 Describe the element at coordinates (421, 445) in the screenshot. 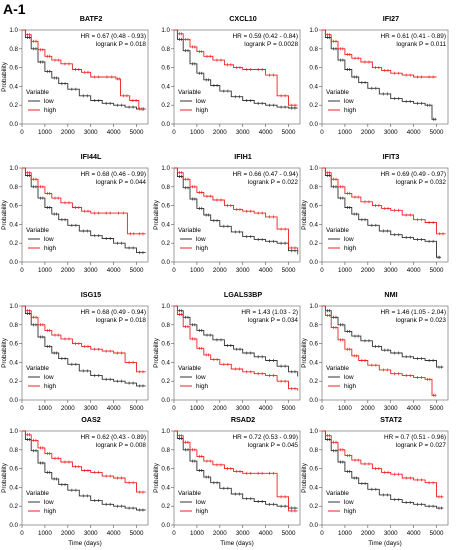

I see `logrank-p-text: logrank P = 0.027` at that location.